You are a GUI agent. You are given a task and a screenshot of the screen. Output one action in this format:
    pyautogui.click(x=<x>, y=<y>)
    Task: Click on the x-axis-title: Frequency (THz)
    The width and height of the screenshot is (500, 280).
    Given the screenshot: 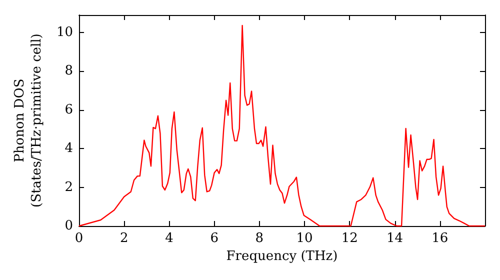 What is the action you would take?
    pyautogui.click(x=282, y=256)
    